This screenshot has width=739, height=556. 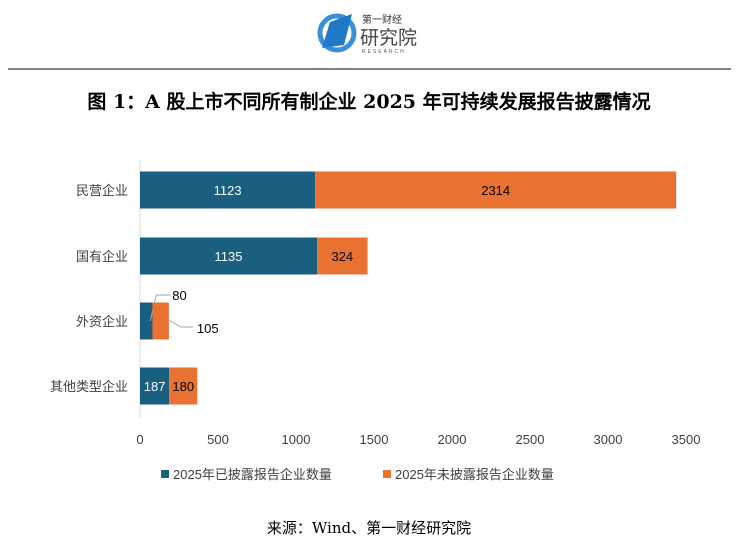 What do you see at coordinates (608, 439) in the screenshot?
I see `x-tick-label: 3000` at bounding box center [608, 439].